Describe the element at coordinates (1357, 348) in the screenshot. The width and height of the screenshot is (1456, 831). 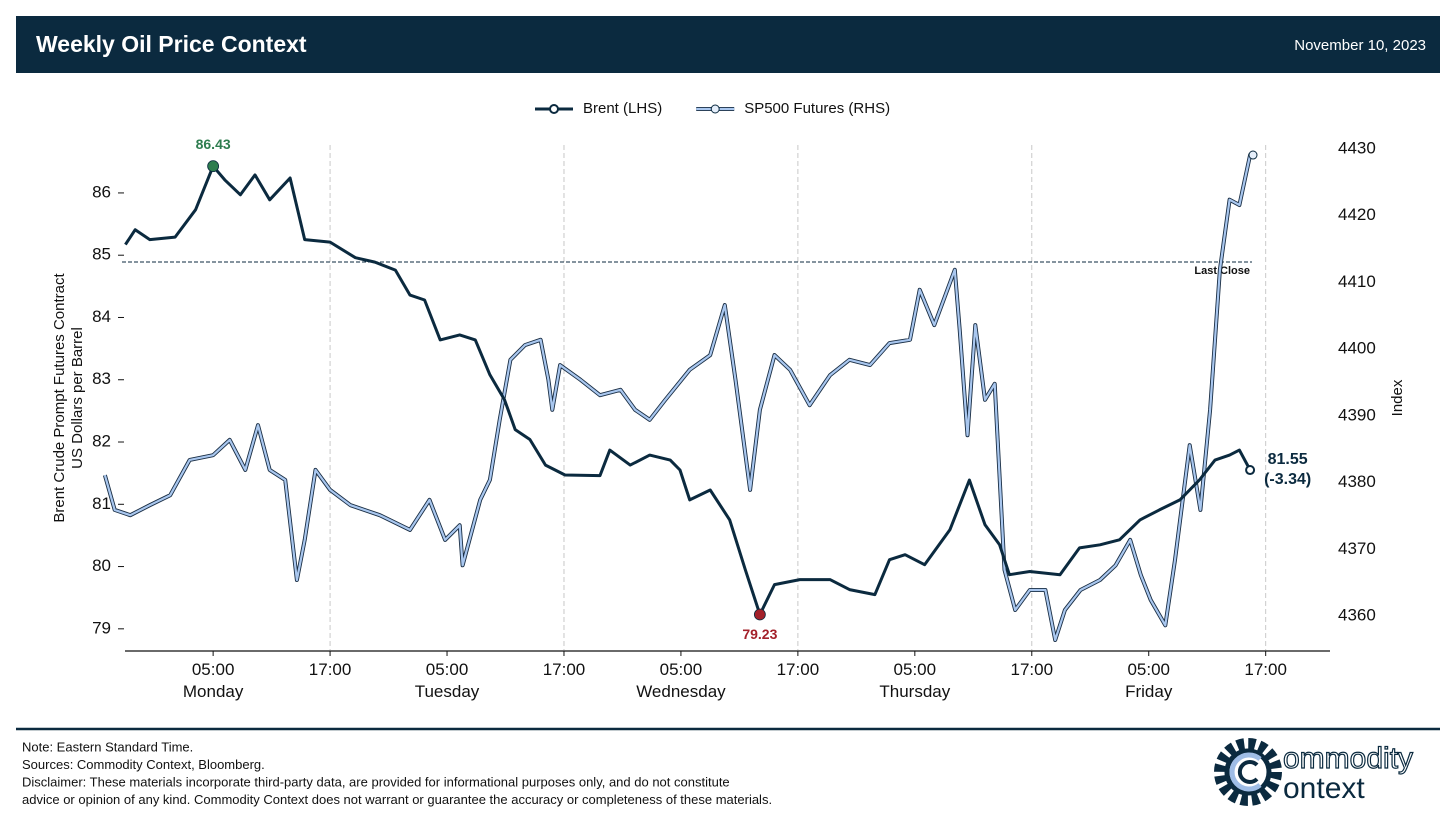
I see `y2-tick-label: 4400` at that location.